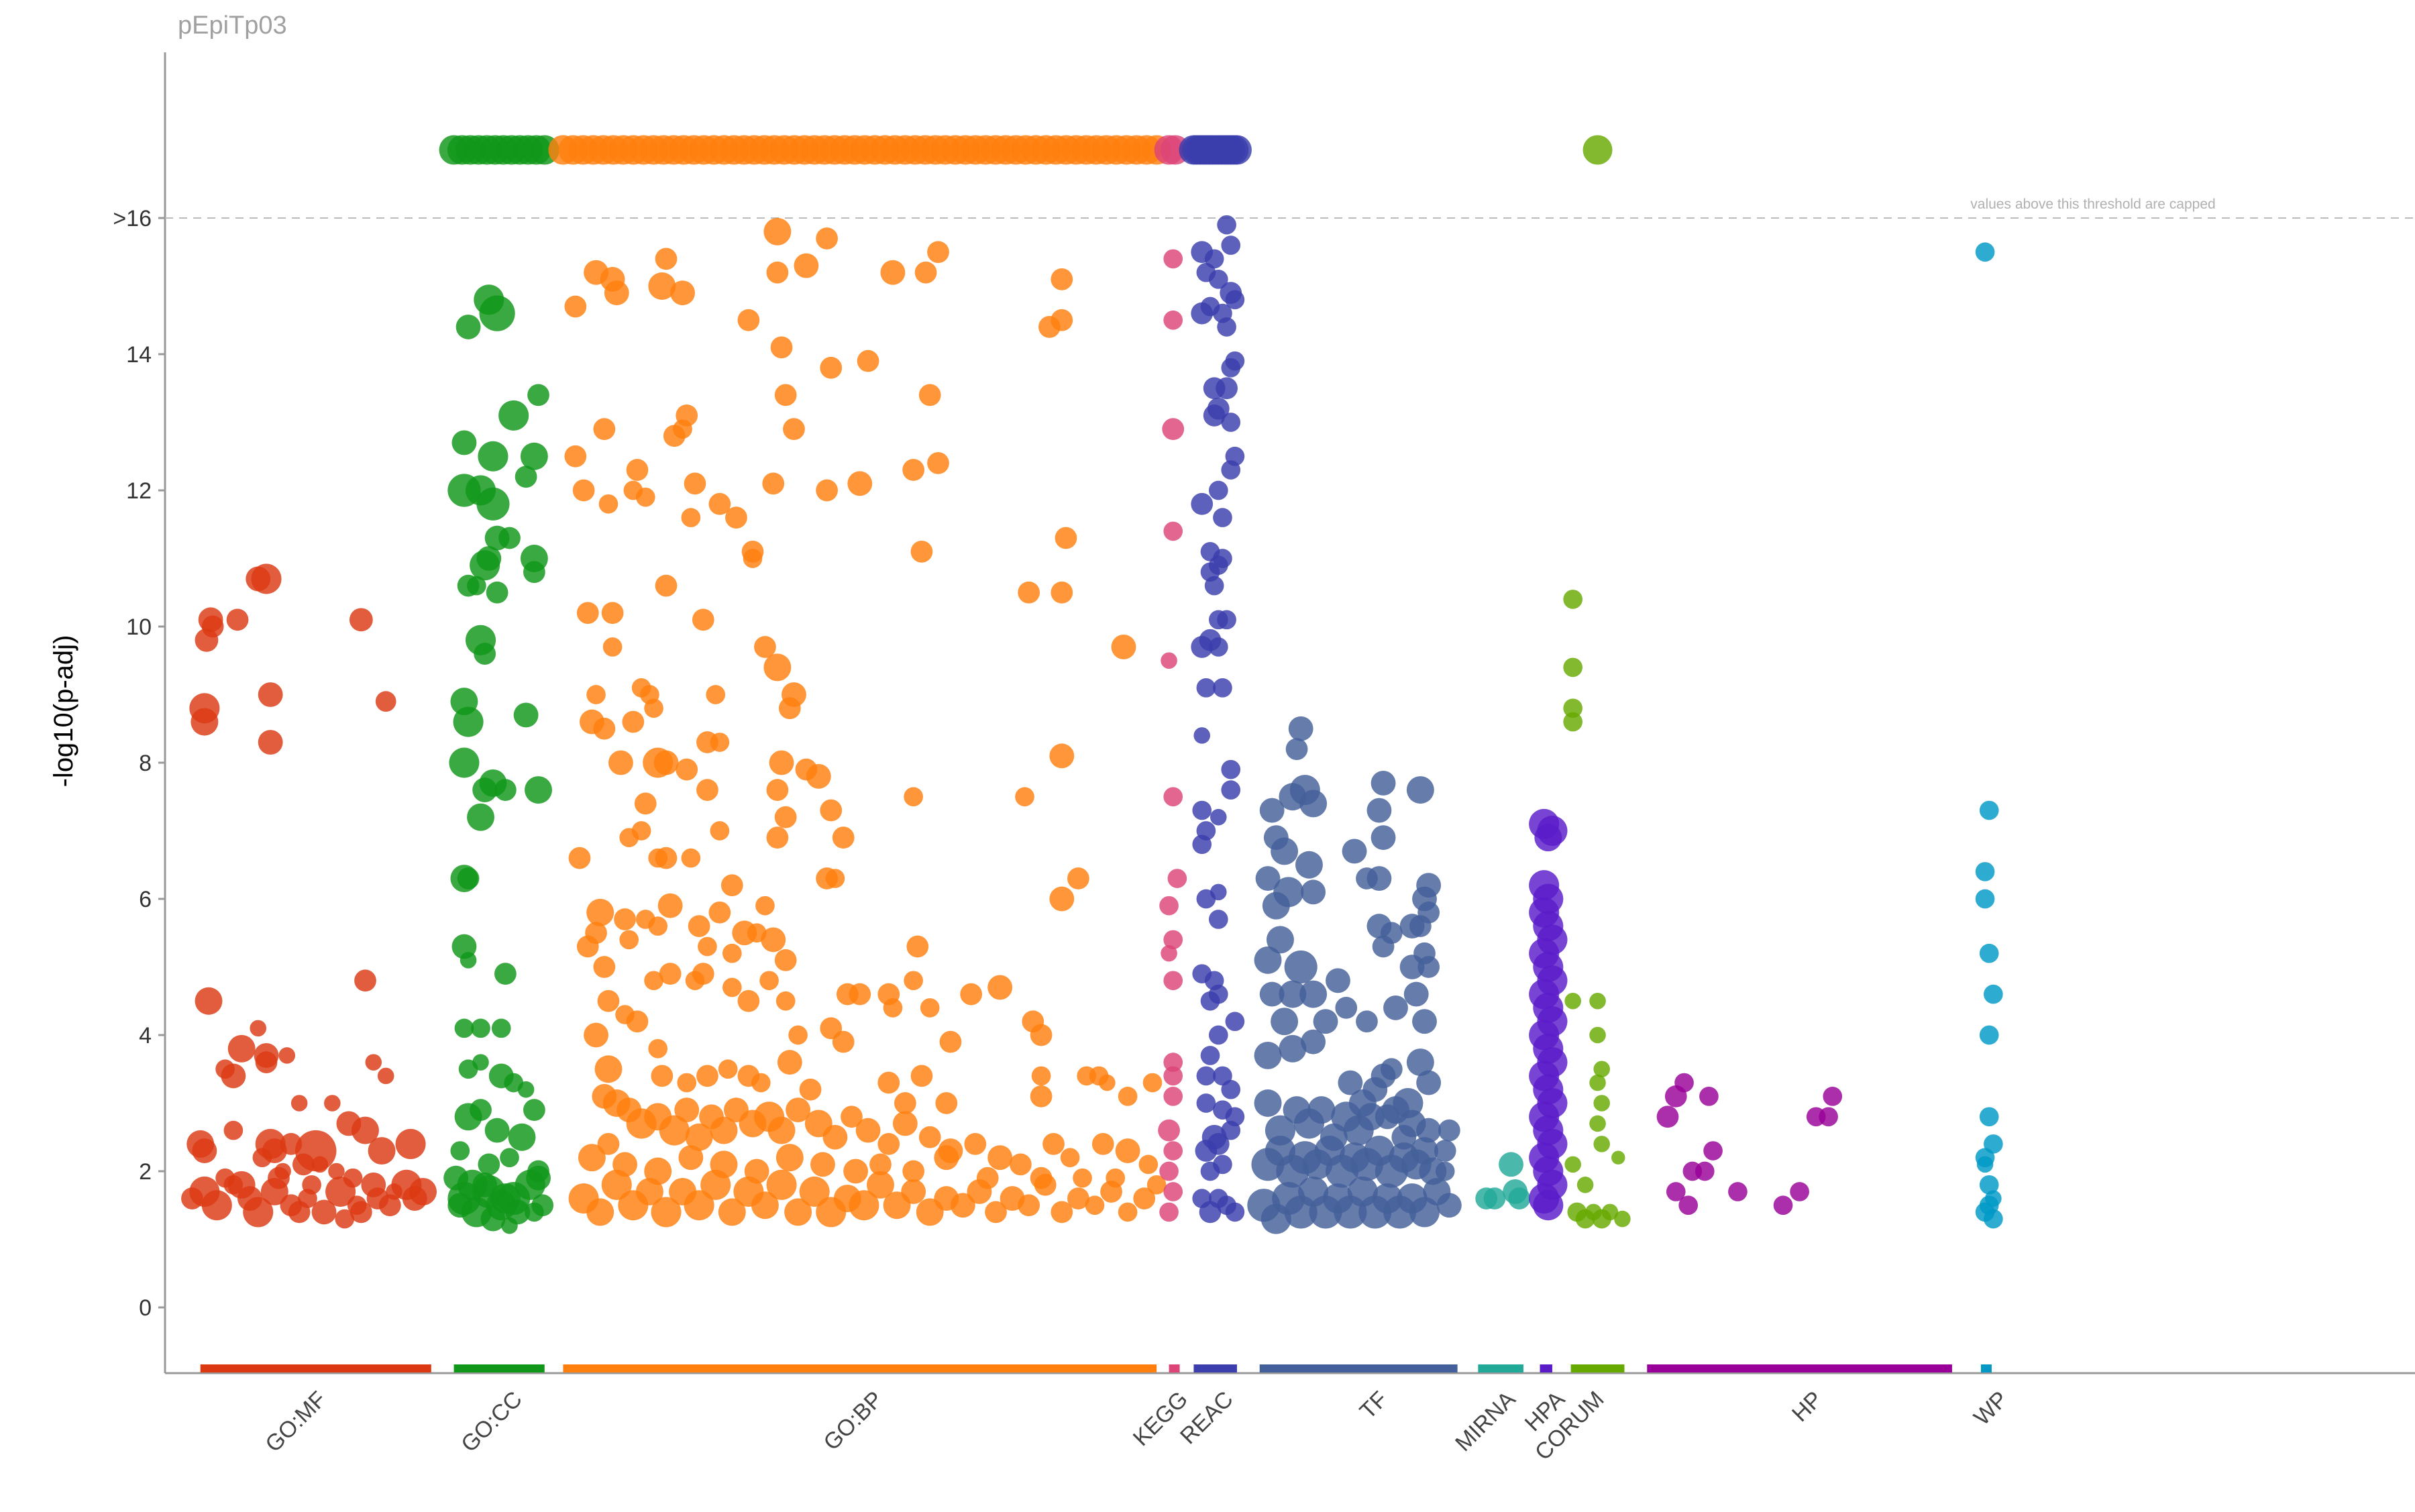  What do you see at coordinates (1172, 678) in the screenshot?
I see `points-kegg` at bounding box center [1172, 678].